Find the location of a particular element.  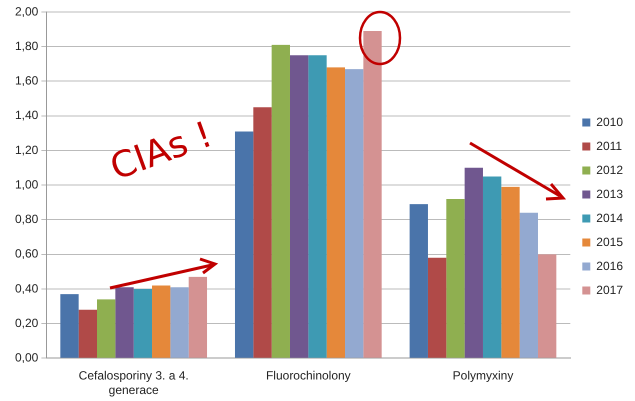

y-tick-label: 0,80 is located at coordinates (26, 219).